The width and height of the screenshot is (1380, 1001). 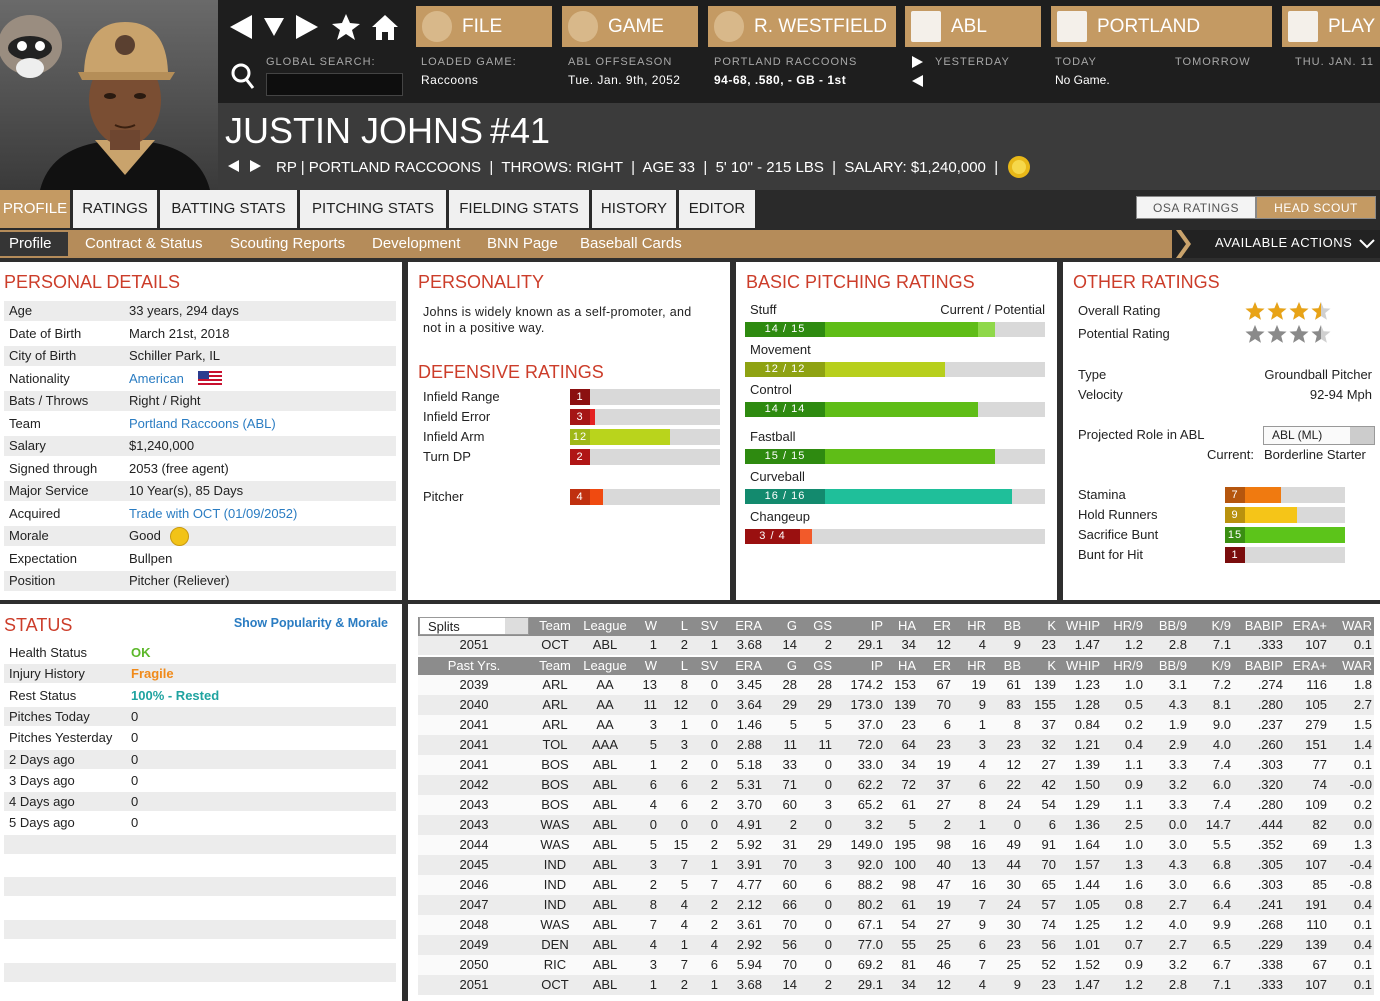 What do you see at coordinates (870, 724) in the screenshot?
I see `stat-cell: 37.0` at bounding box center [870, 724].